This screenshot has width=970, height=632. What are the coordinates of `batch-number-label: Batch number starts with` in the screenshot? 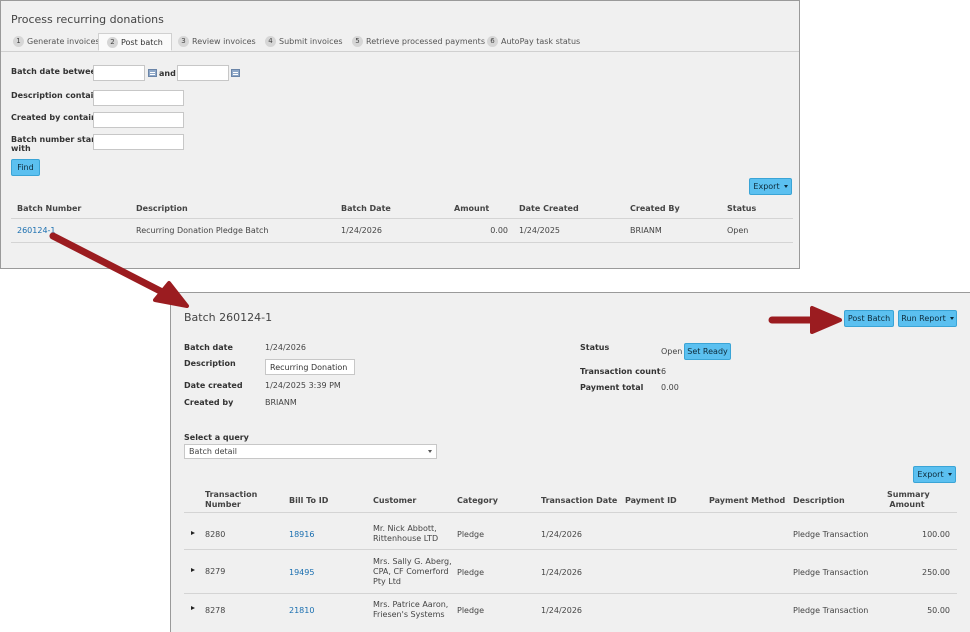 It's located at (57, 144).